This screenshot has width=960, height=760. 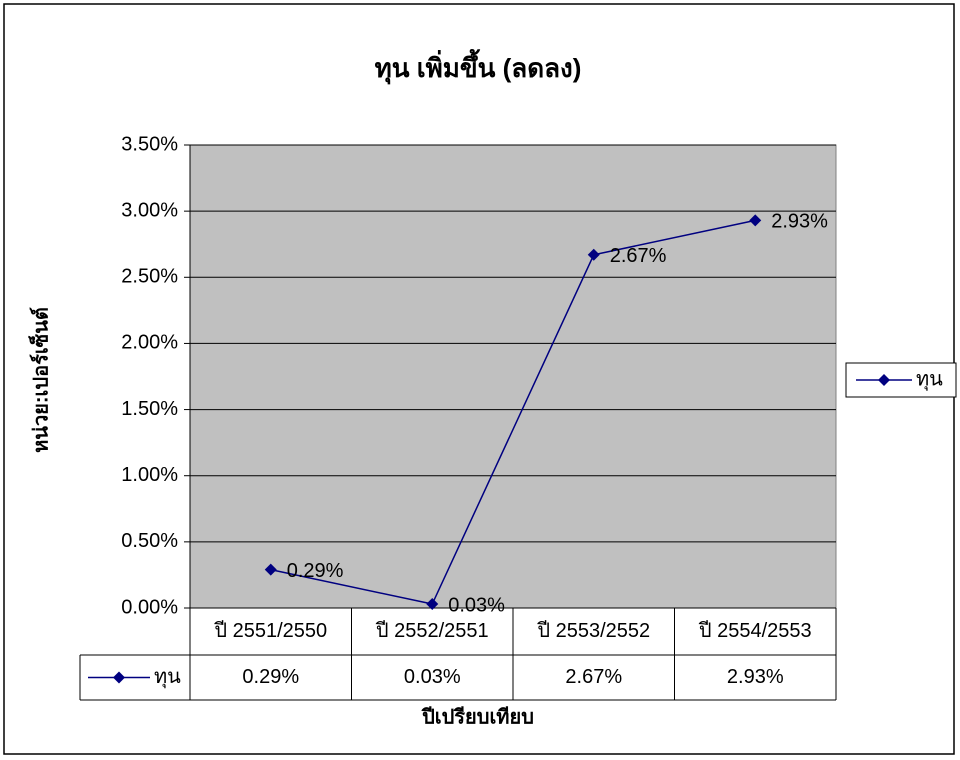 What do you see at coordinates (755, 631) in the screenshot?
I see `x-tick-label: ปี 2554/2553` at bounding box center [755, 631].